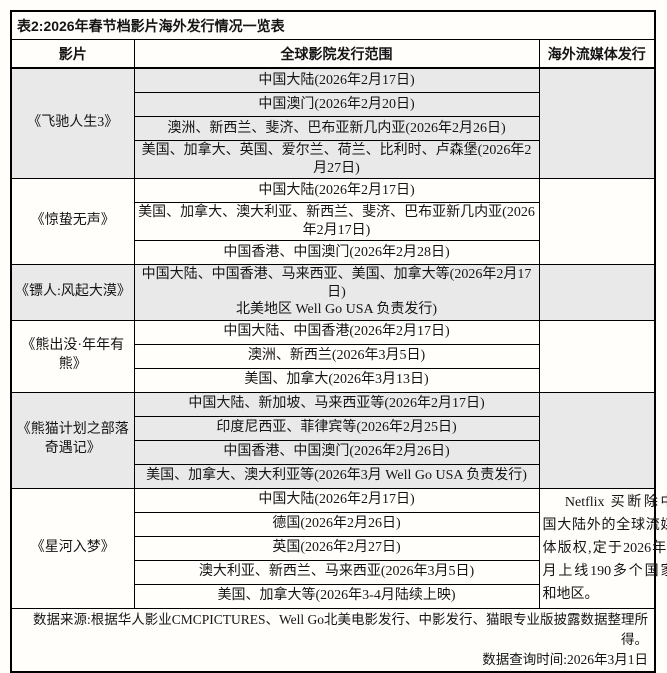  Describe the element at coordinates (336, 524) in the screenshot. I see `release-cell: 德国(2026年2月26日)` at that location.